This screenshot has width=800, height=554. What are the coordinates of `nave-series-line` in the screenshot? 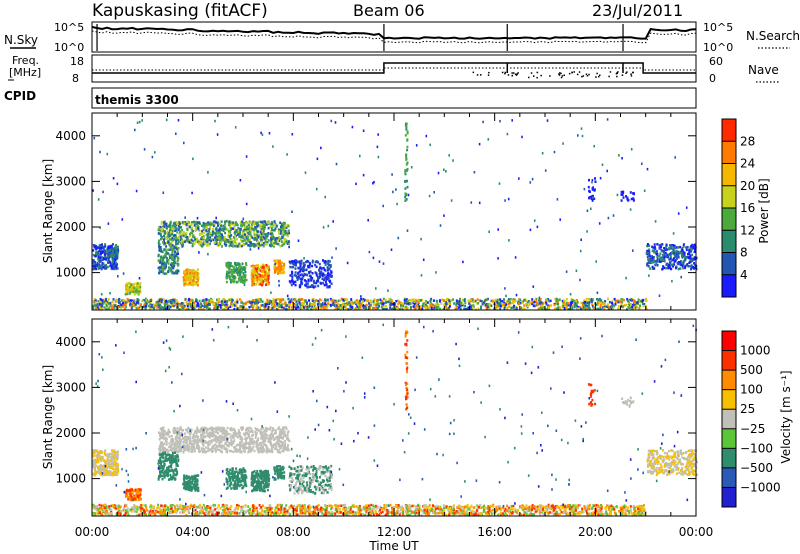 It's located at (394, 69).